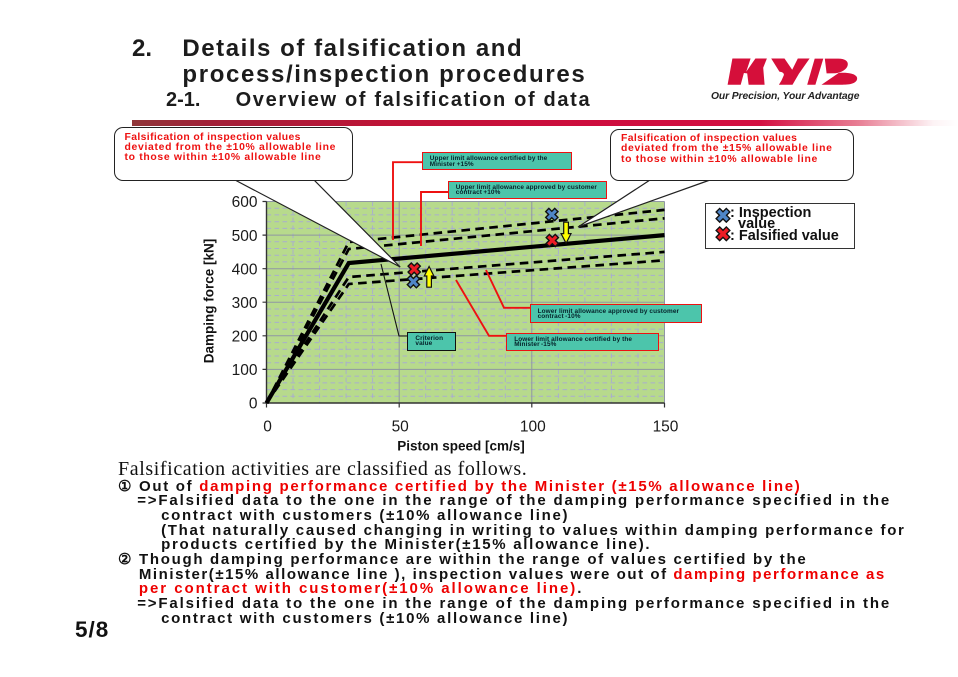 The height and width of the screenshot is (677, 958). What do you see at coordinates (209, 301) in the screenshot?
I see `svg-text: Damping force [kN]` at bounding box center [209, 301].